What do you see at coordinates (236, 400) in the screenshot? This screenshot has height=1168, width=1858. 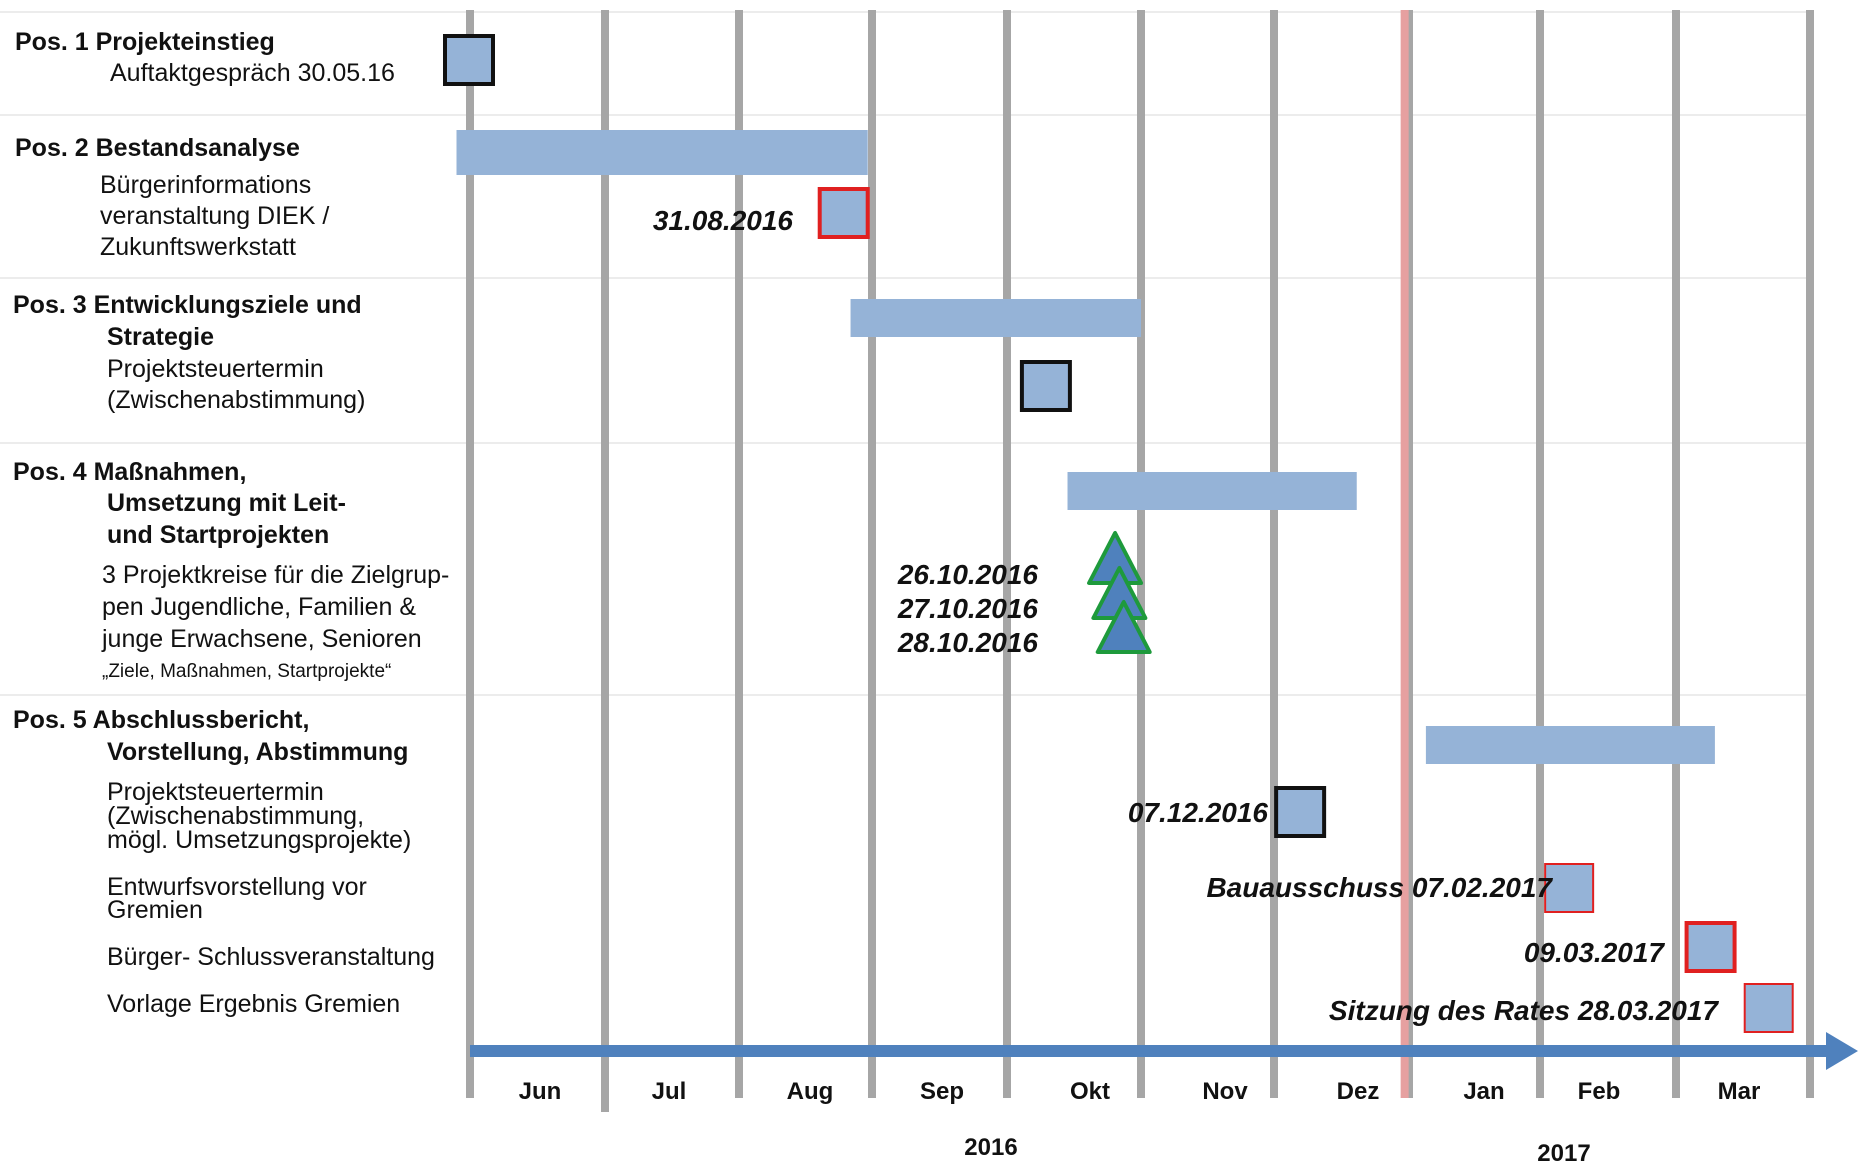 I see `row-3-sub-2: (Zwischenabstimmung)` at bounding box center [236, 400].